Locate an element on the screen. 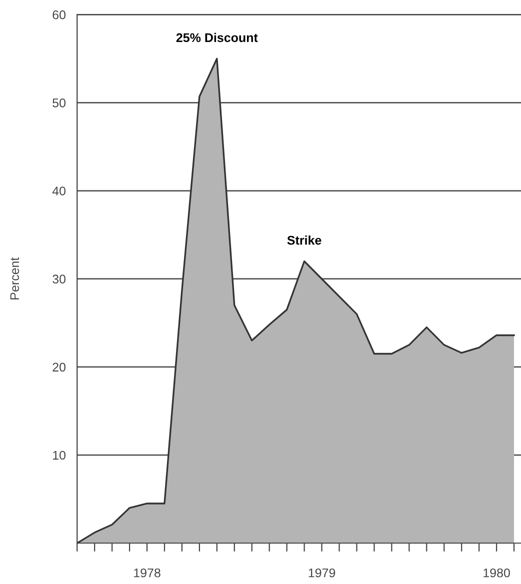 The width and height of the screenshot is (521, 584). y-axis-title: Percent is located at coordinates (15, 278).